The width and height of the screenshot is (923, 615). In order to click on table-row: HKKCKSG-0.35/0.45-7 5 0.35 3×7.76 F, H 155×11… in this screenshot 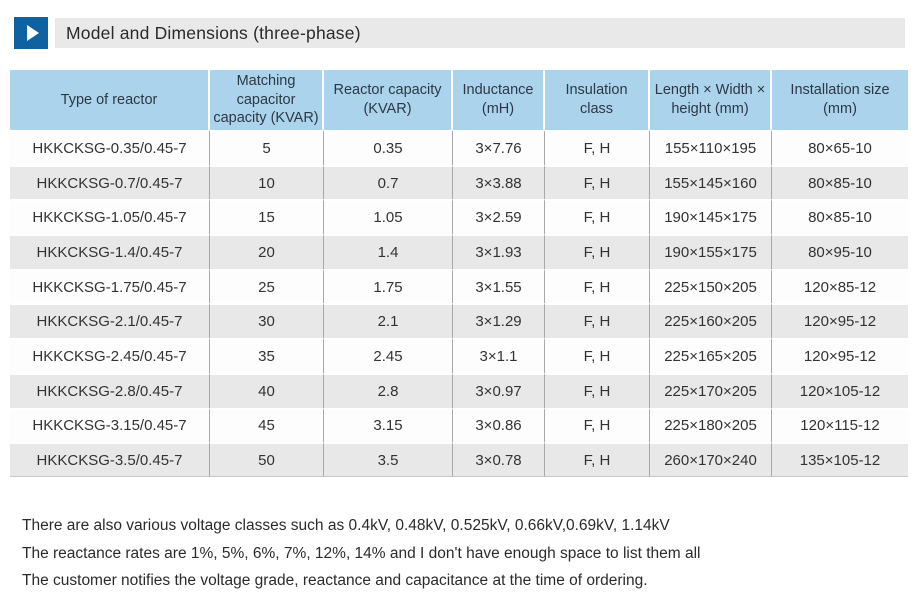, I will do `click(459, 147)`.